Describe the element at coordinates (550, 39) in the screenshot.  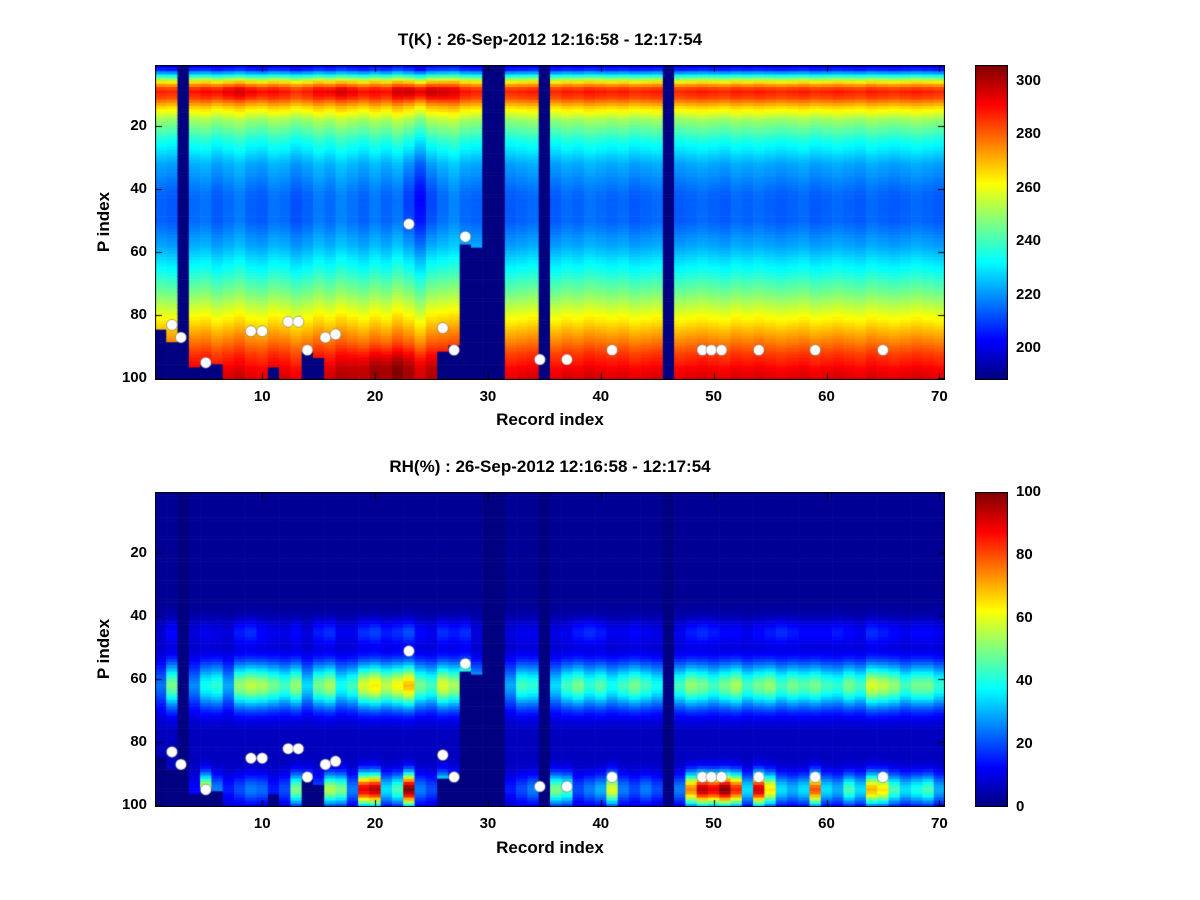
I see `temperature-title: T(K) : 26-Sep-2012 12:16:58 - 12:17:54` at that location.